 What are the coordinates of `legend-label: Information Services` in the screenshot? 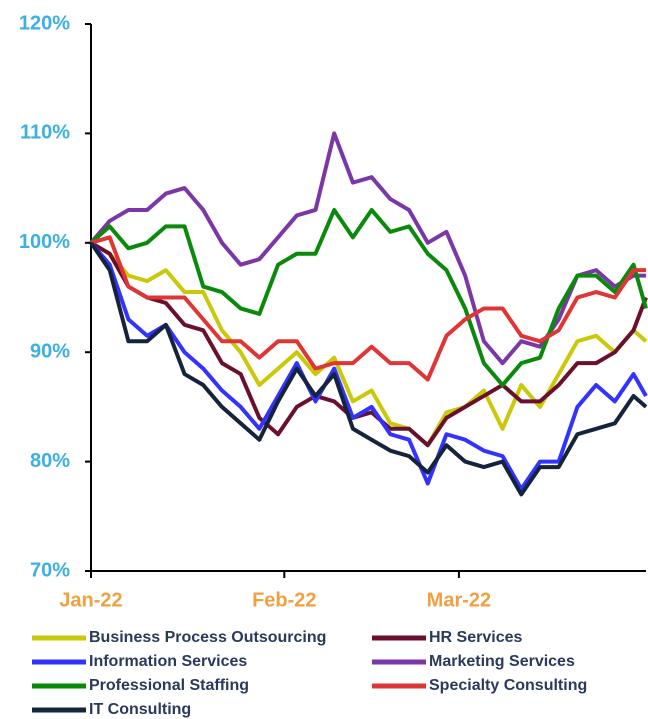 It's located at (168, 661).